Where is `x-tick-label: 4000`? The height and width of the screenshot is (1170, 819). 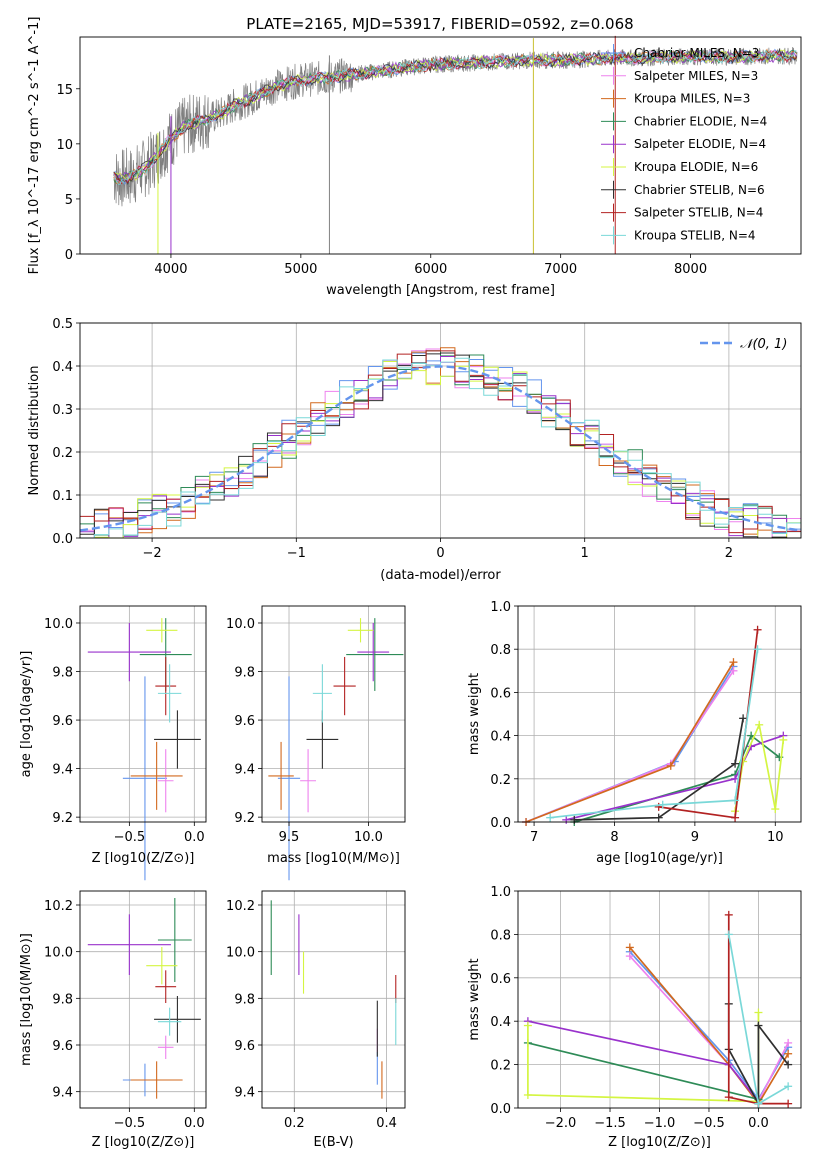 x-tick-label: 4000 is located at coordinates (170, 269).